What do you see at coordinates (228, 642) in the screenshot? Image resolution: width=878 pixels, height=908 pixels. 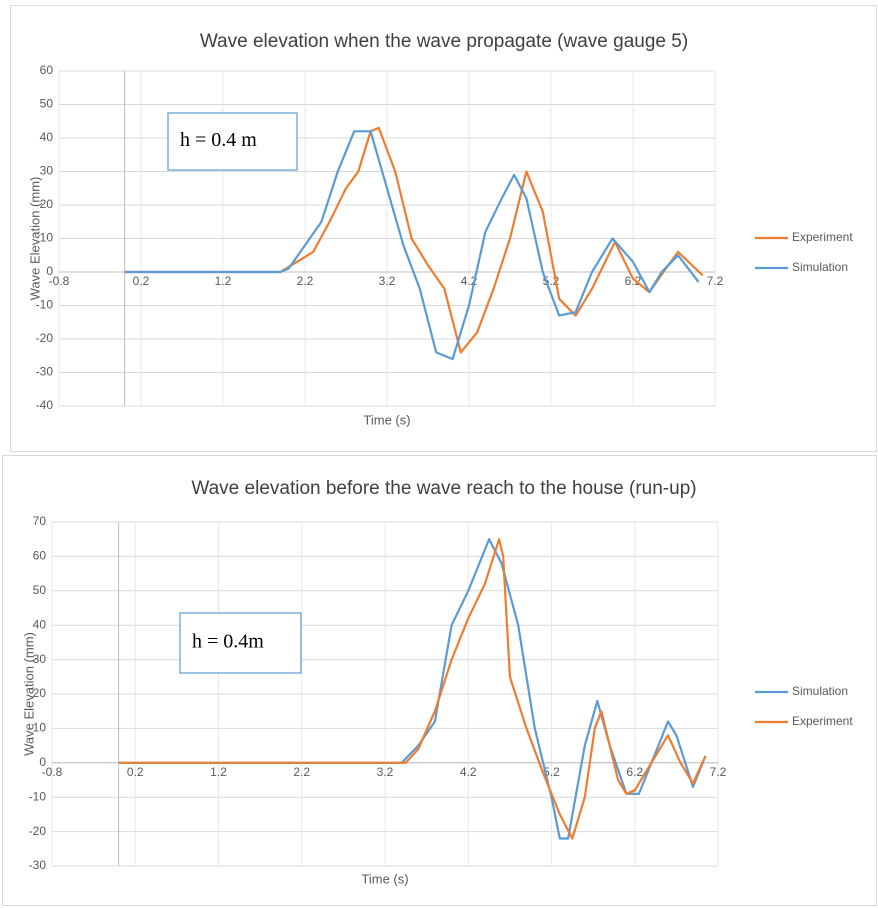 I see `annotation: h = 0.4m` at bounding box center [228, 642].